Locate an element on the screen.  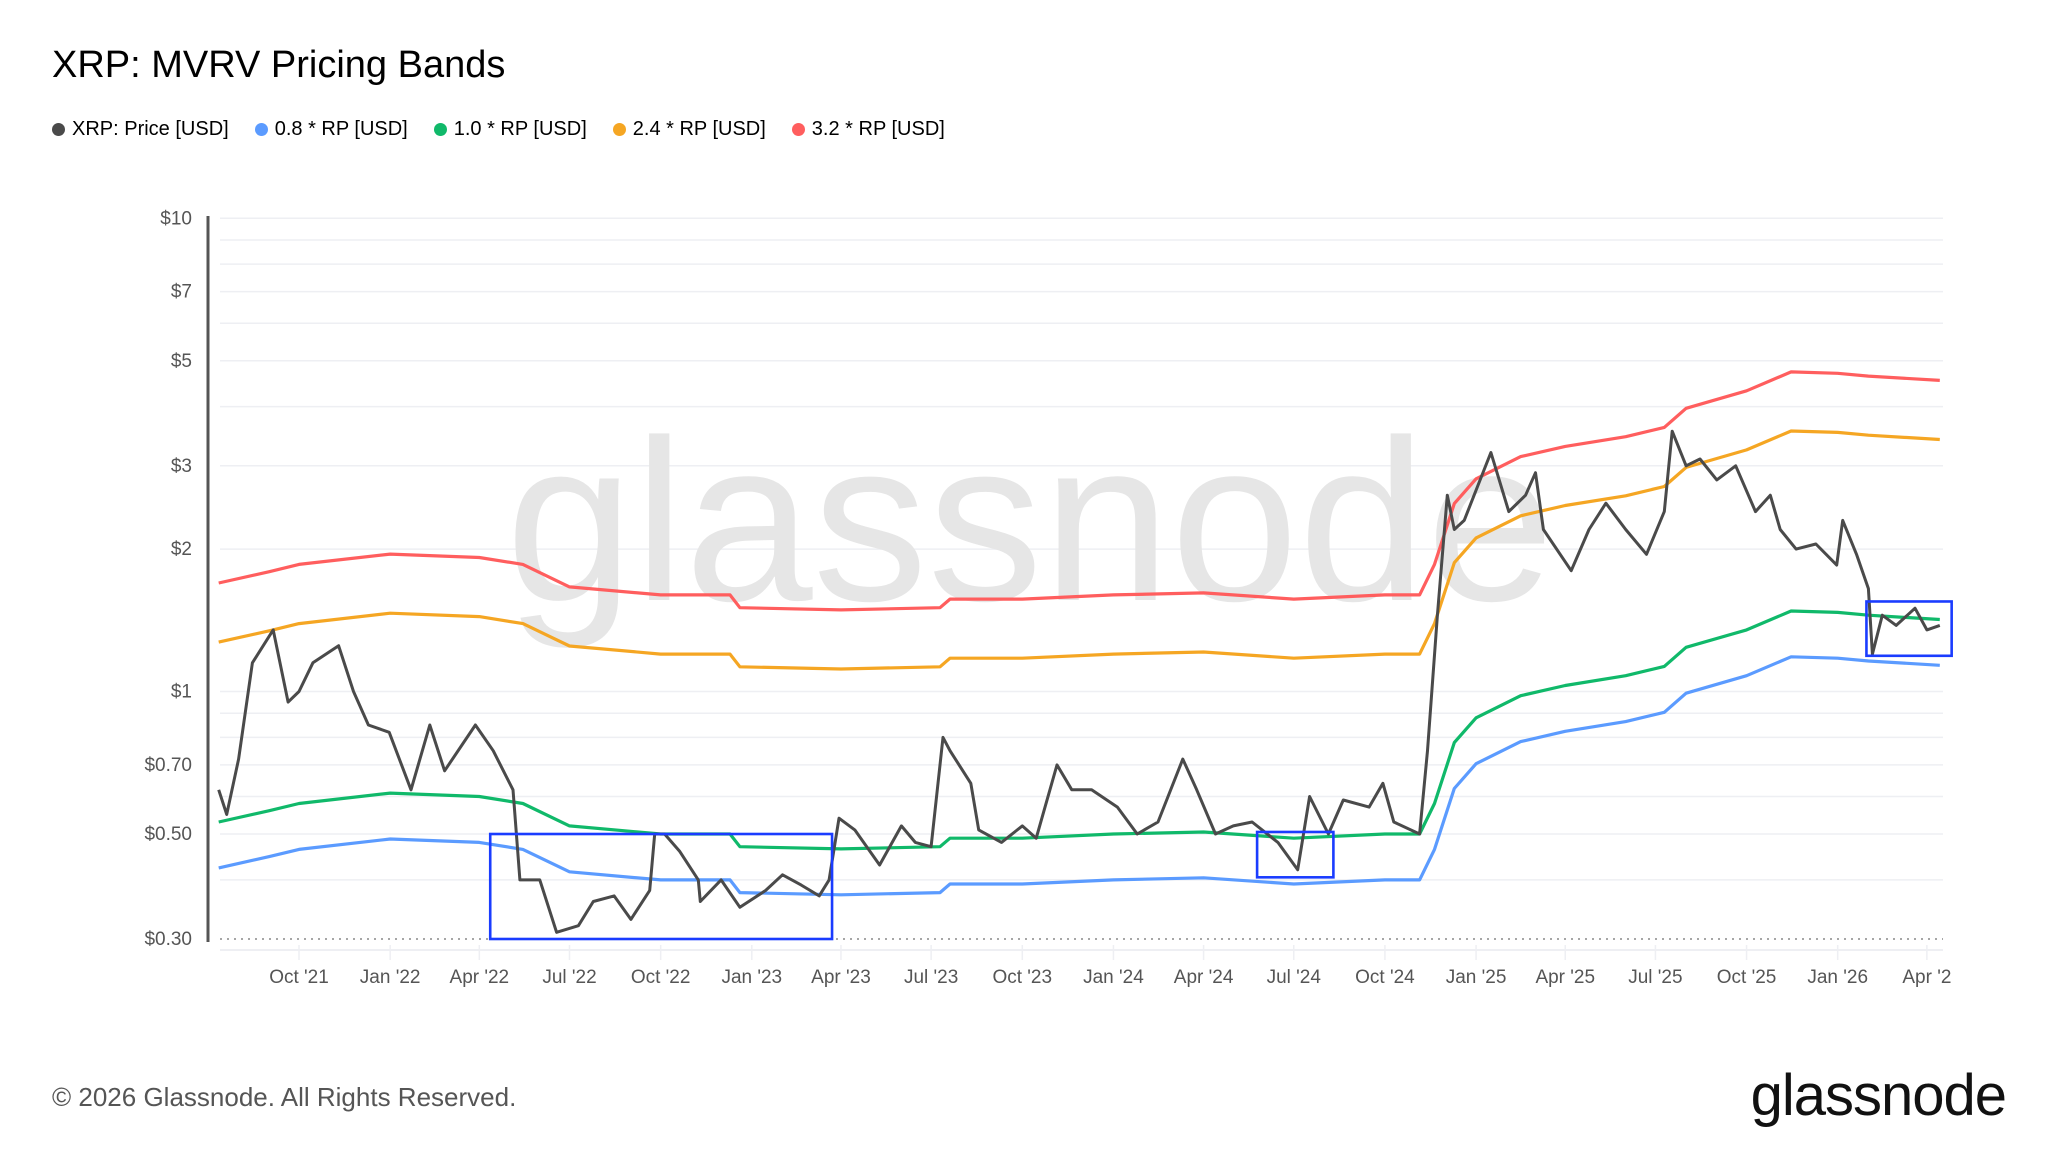
y-tick-label: $1 is located at coordinates (181, 692).